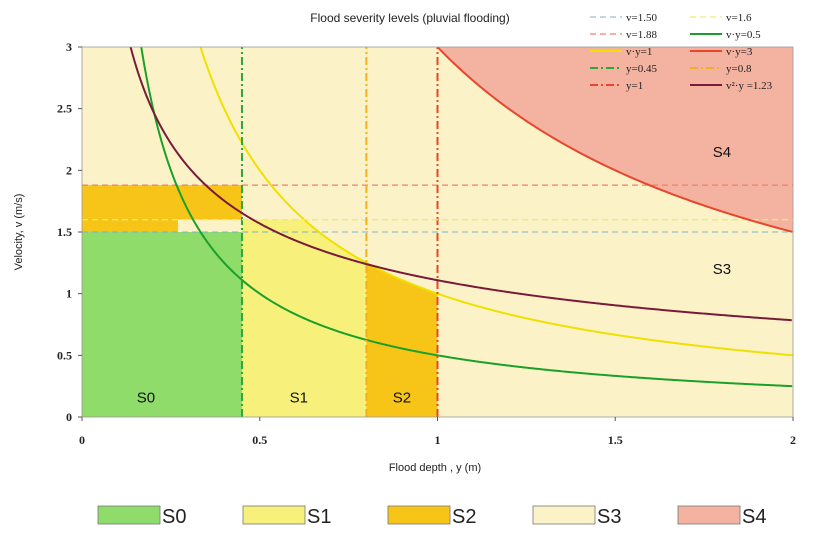 The height and width of the screenshot is (541, 815). I want to click on y-tick-label: 1, so click(69, 294).